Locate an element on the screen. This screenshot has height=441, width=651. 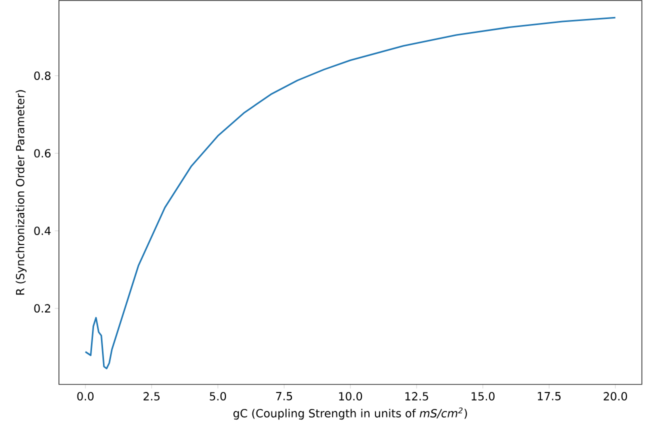
y-tick-label: 0.2 is located at coordinates (42, 308).